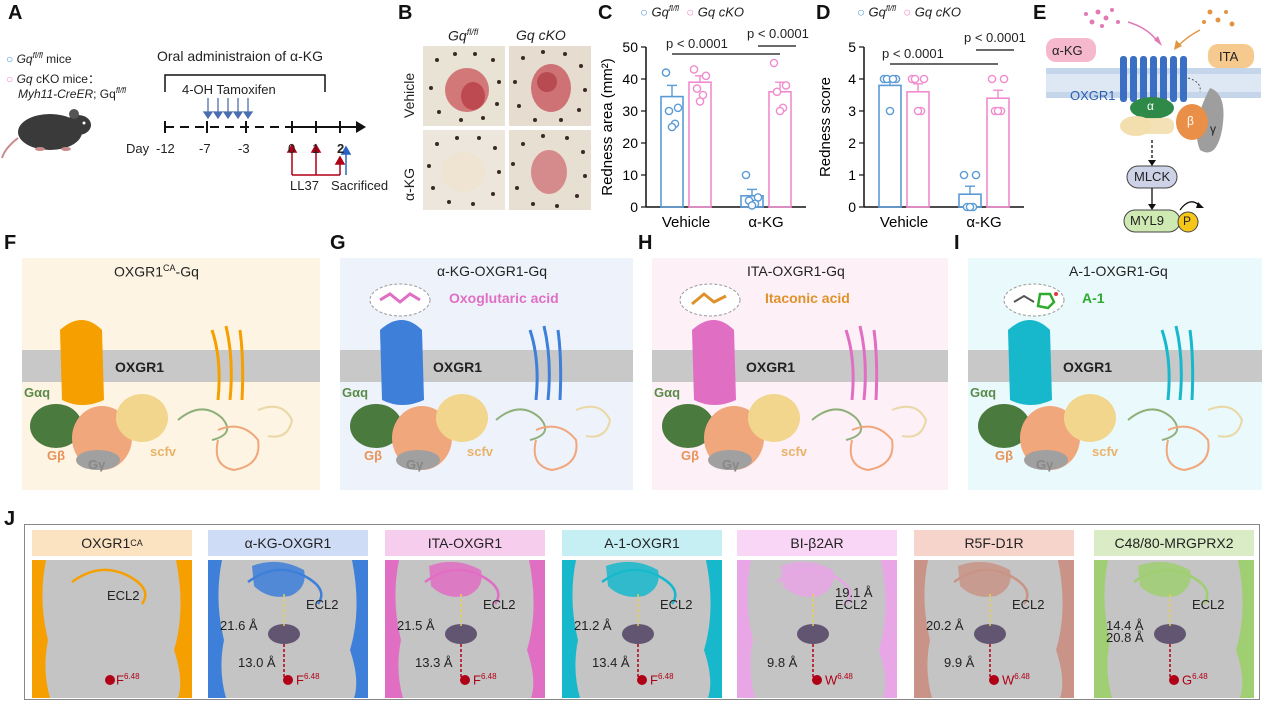 The image size is (1267, 703). What do you see at coordinates (37, 392) in the screenshot?
I see `f-gaq-label: Gαq` at bounding box center [37, 392].